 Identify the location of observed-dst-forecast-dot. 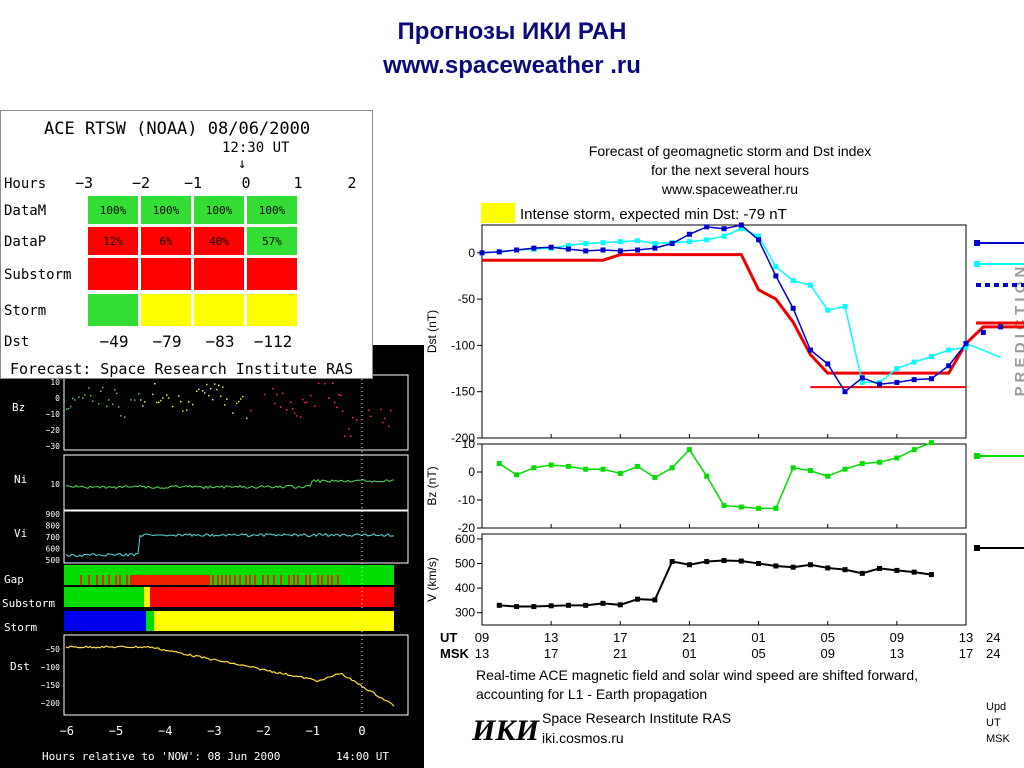
(983, 332).